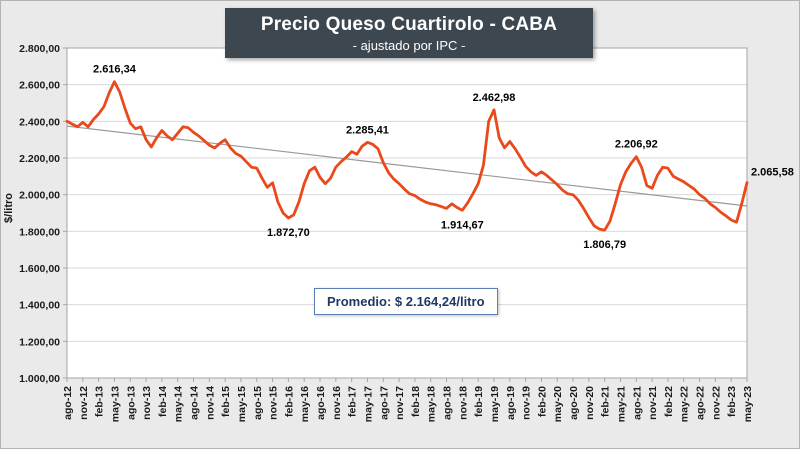 The image size is (800, 450). Describe the element at coordinates (463, 403) in the screenshot. I see `x-tick-label: nov-18` at that location.